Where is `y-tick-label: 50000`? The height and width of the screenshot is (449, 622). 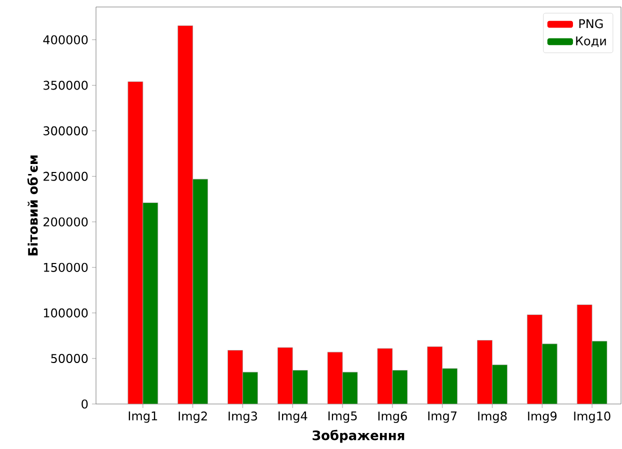 y-tick-label: 50000 is located at coordinates (69, 358).